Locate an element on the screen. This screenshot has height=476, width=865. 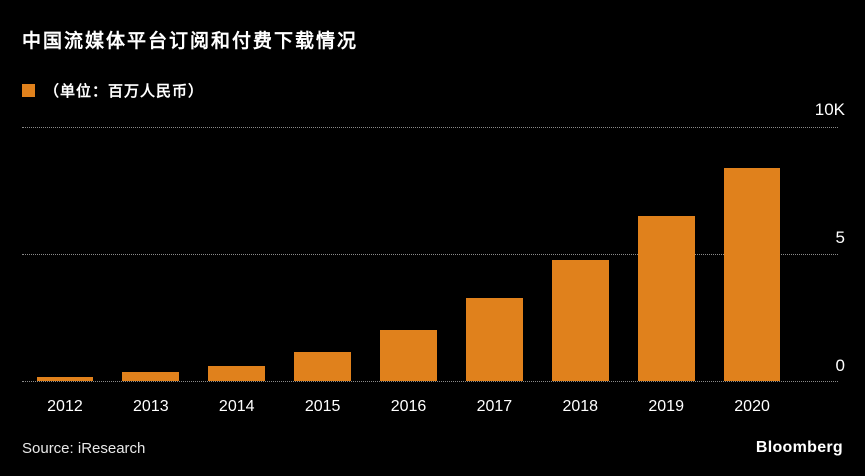
legend-swatch-icon is located at coordinates (28, 90).